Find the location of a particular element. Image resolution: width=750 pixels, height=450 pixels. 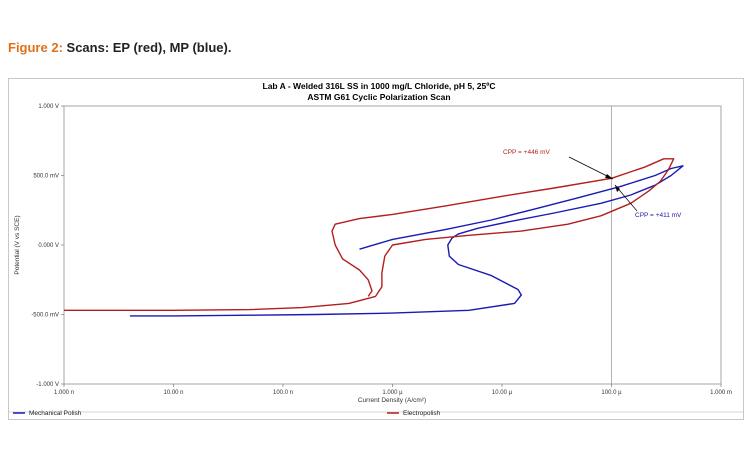

legend-electropolish: Electropolish is located at coordinates (422, 413).